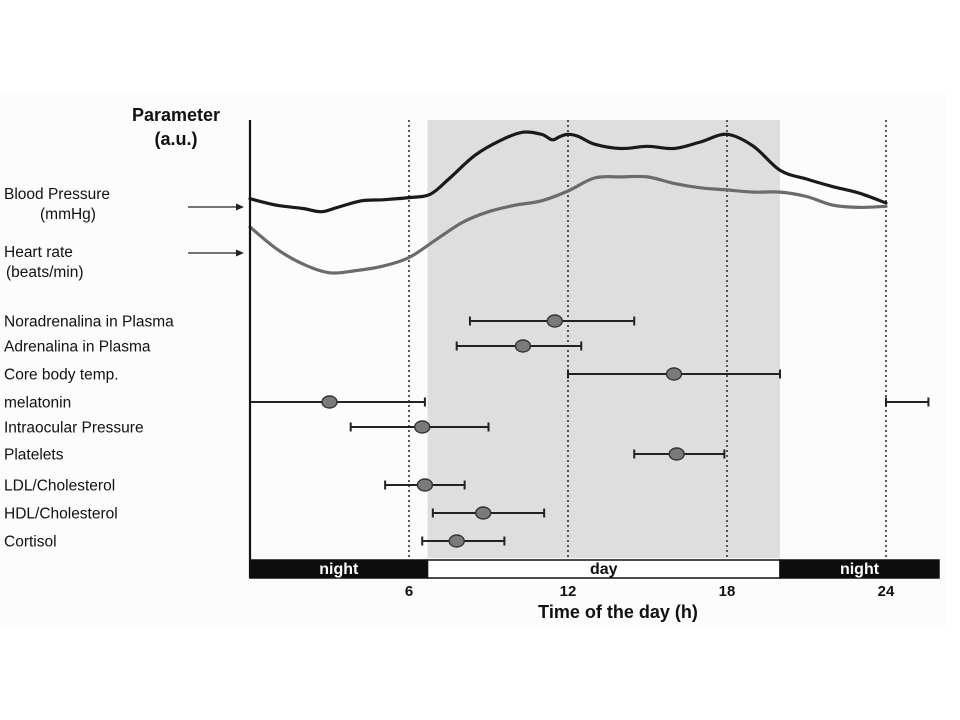 The height and width of the screenshot is (720, 960). I want to click on night-day-band: night day night, so click(594, 569).